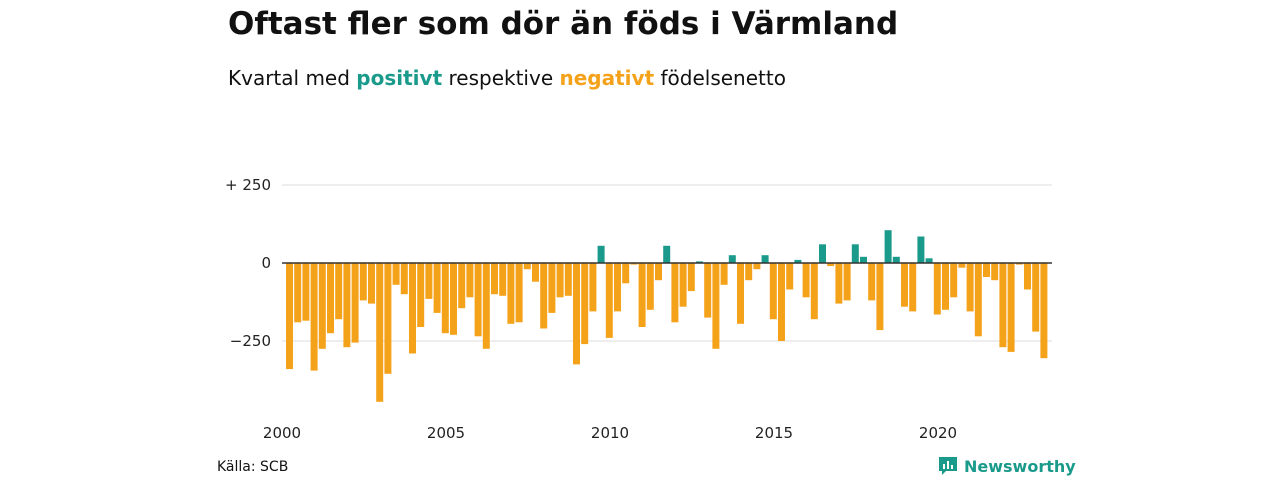 The image size is (1280, 480). Describe the element at coordinates (501, 78) in the screenshot. I see `subtitle-middle: respektive` at that location.